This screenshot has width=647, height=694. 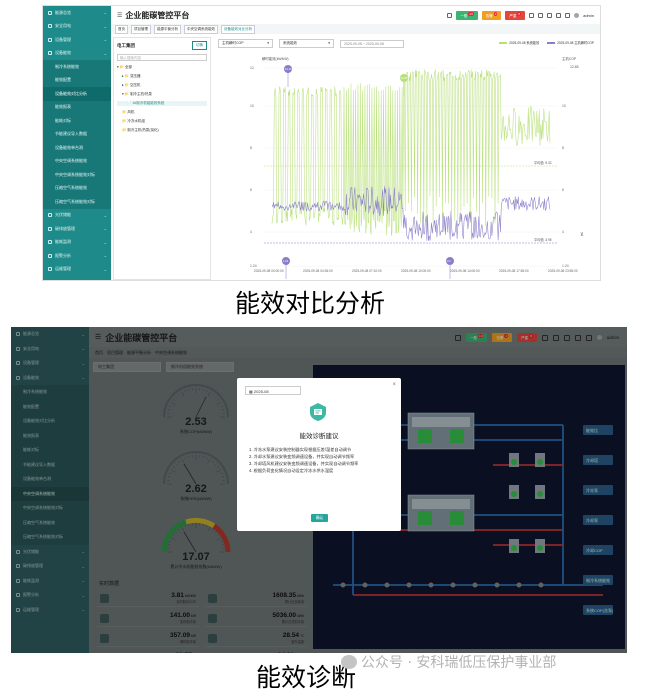 I want to click on breadcrumb-item: 首页, so click(x=121, y=29).